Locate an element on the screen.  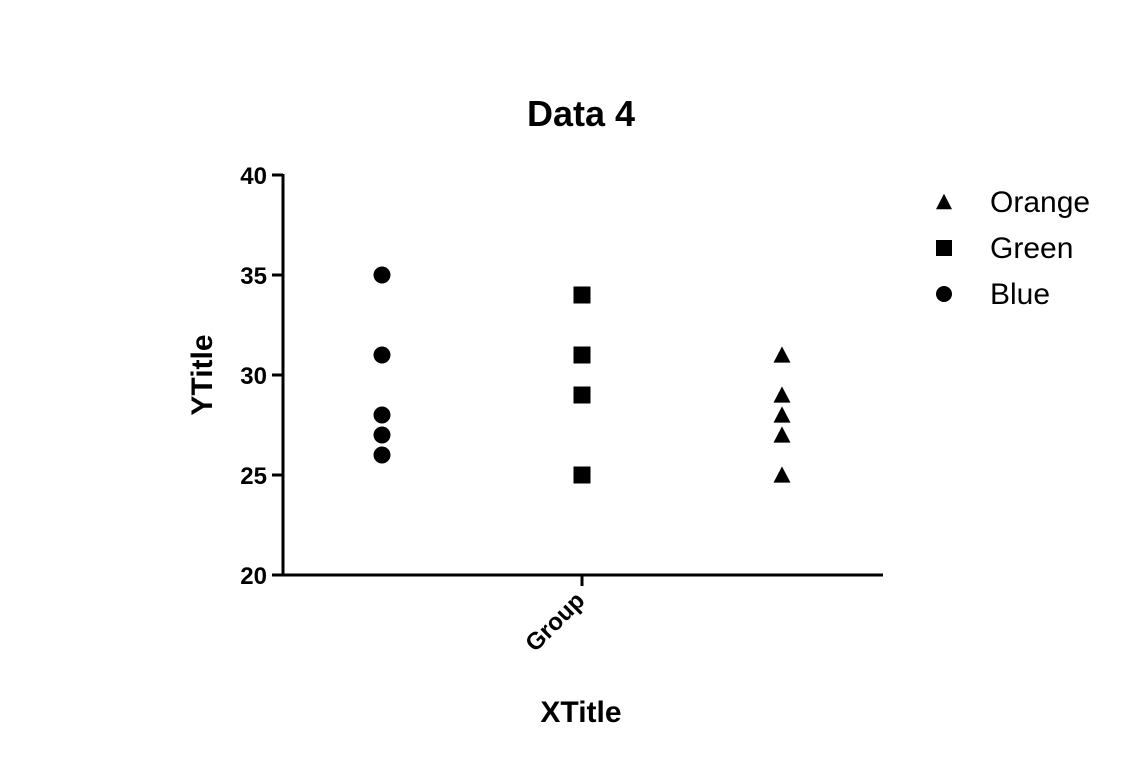
legend-item-green: Green is located at coordinates (1004, 248).